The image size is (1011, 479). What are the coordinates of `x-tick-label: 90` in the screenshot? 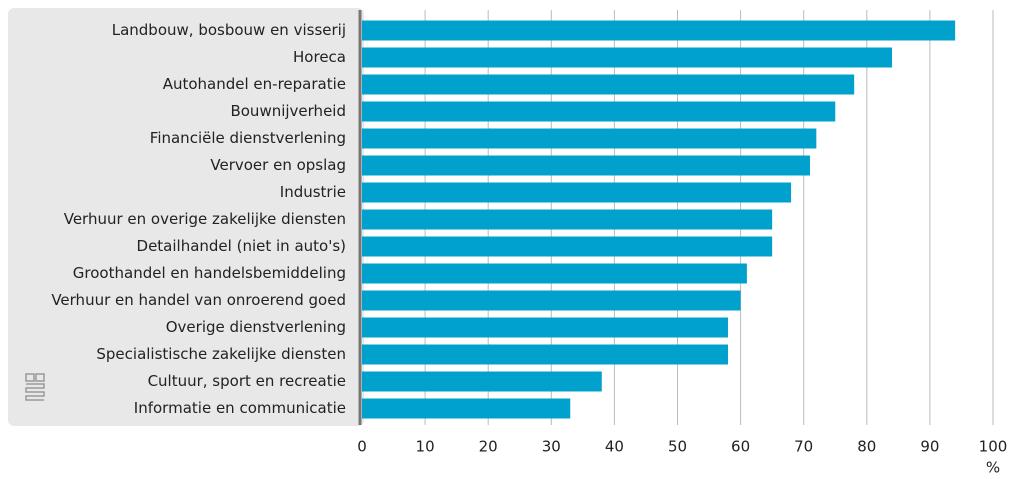 It's located at (929, 447).